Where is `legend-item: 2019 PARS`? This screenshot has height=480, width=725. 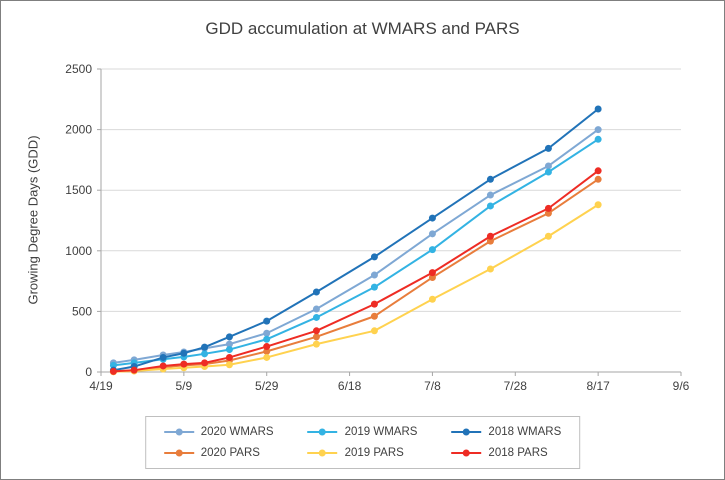
legend-item: 2019 PARS is located at coordinates (362, 453).